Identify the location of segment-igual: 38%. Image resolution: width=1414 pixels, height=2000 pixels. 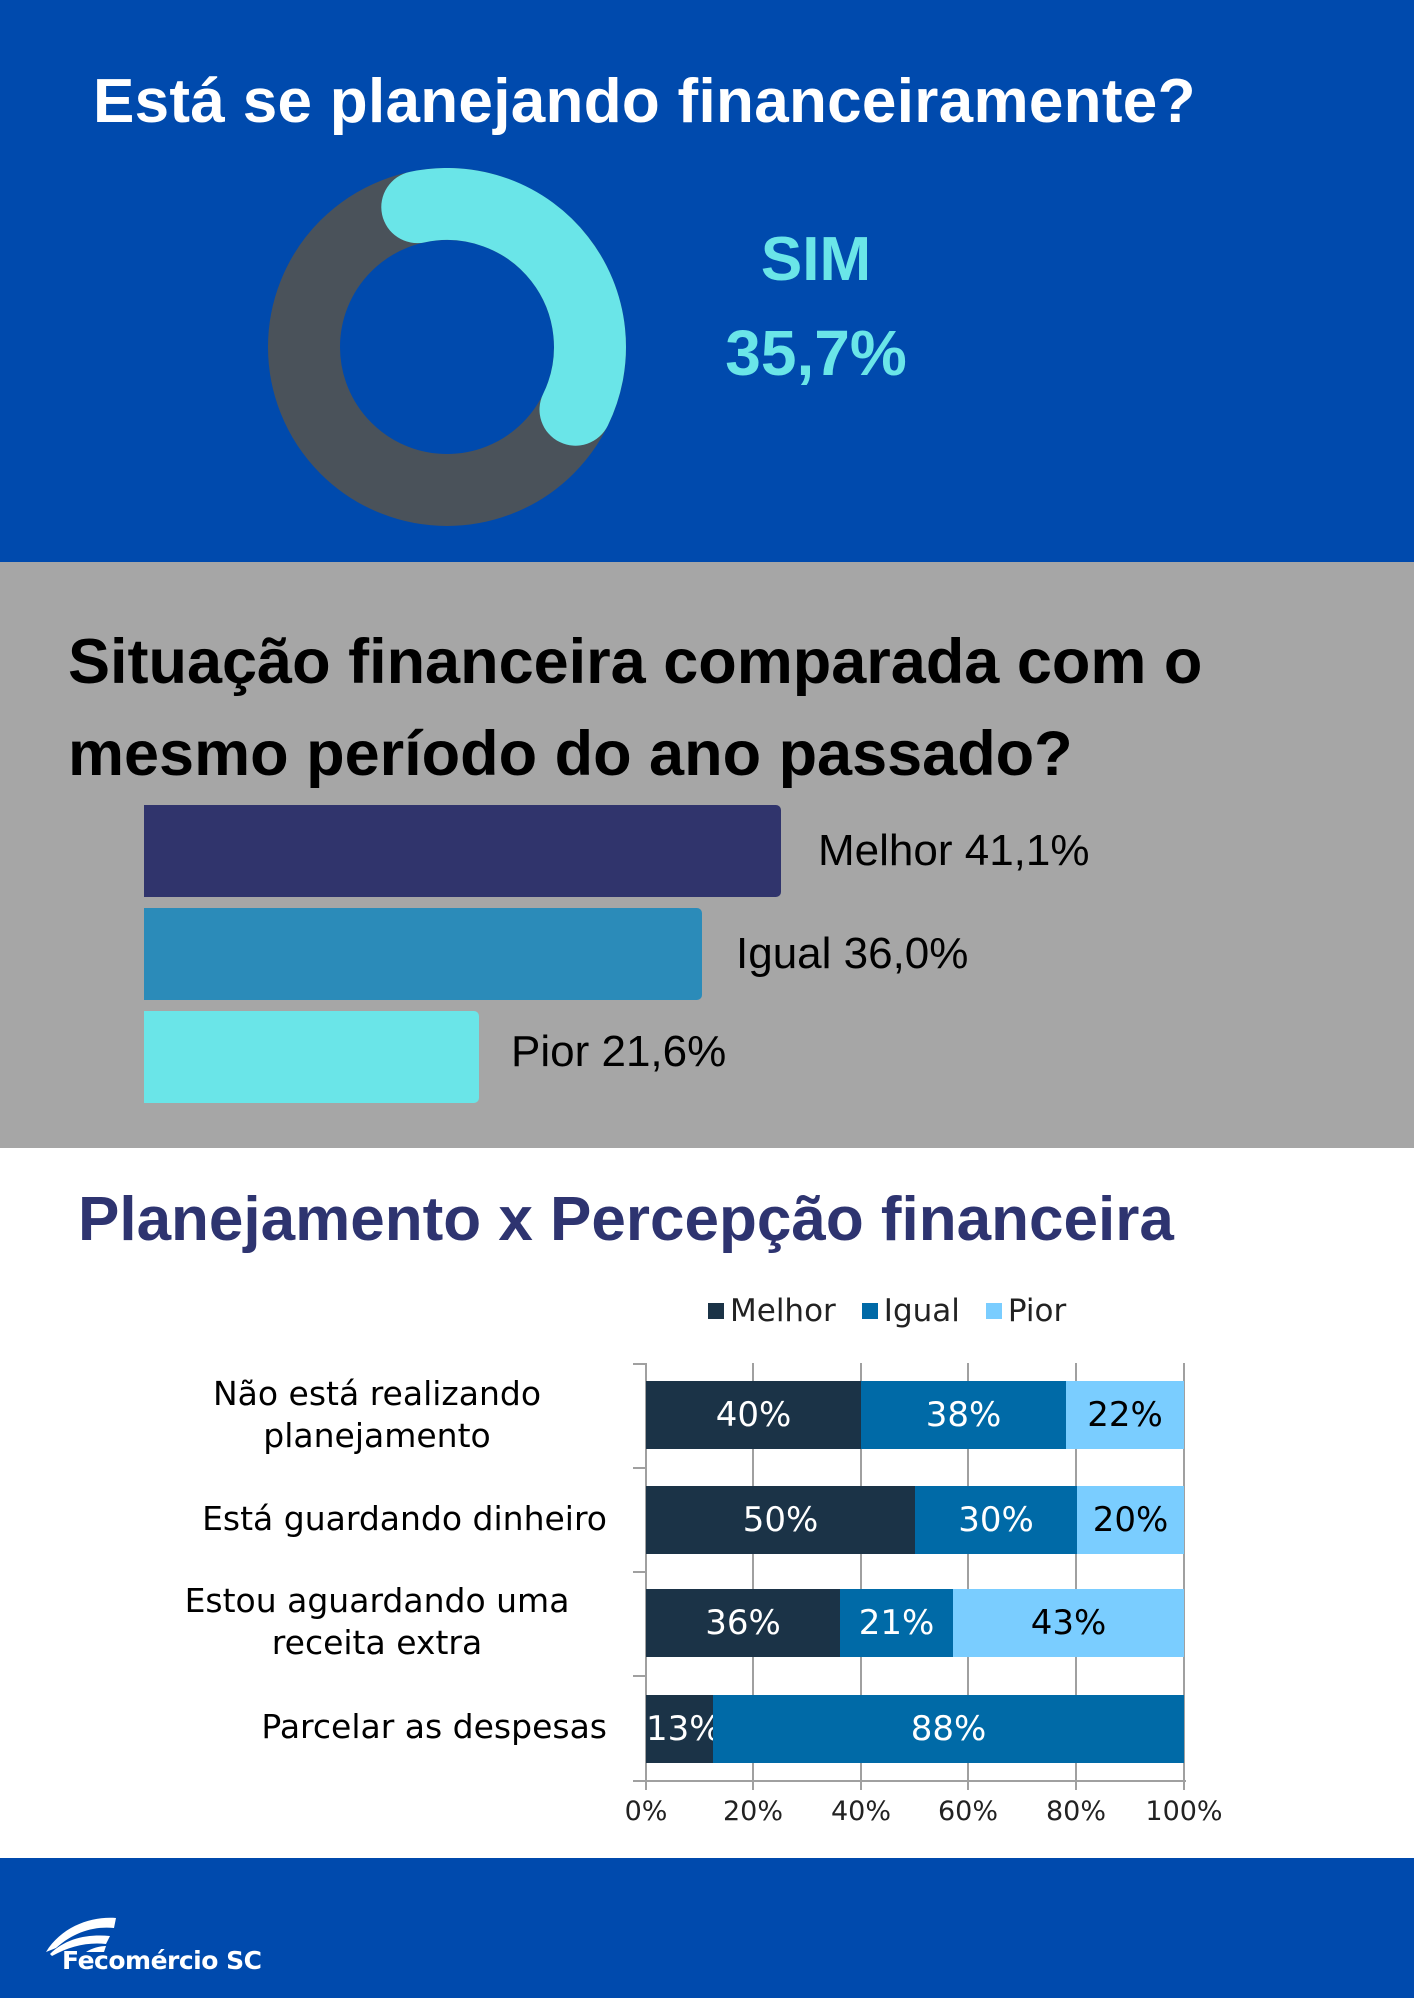
(963, 1415).